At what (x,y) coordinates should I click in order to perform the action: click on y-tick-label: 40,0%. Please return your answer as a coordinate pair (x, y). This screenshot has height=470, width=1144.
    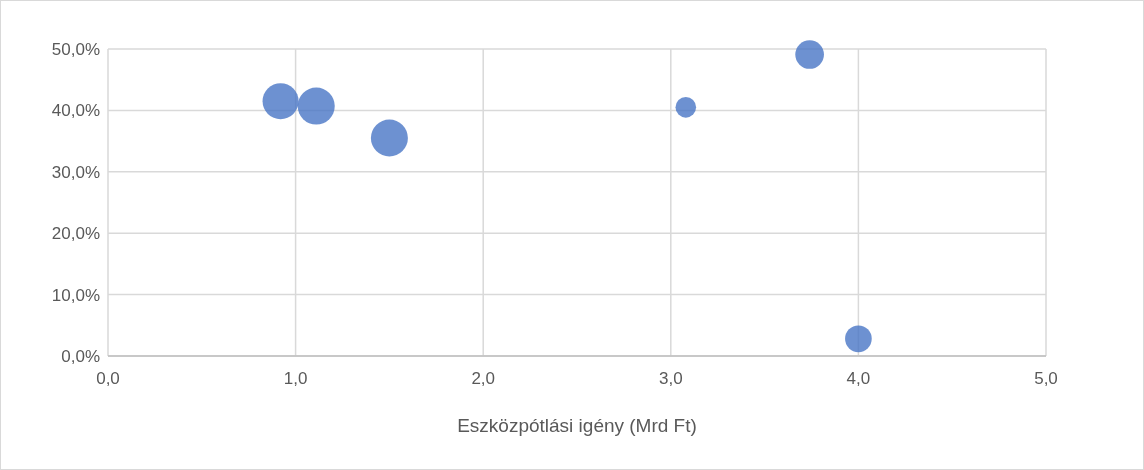
    Looking at the image, I should click on (75, 111).